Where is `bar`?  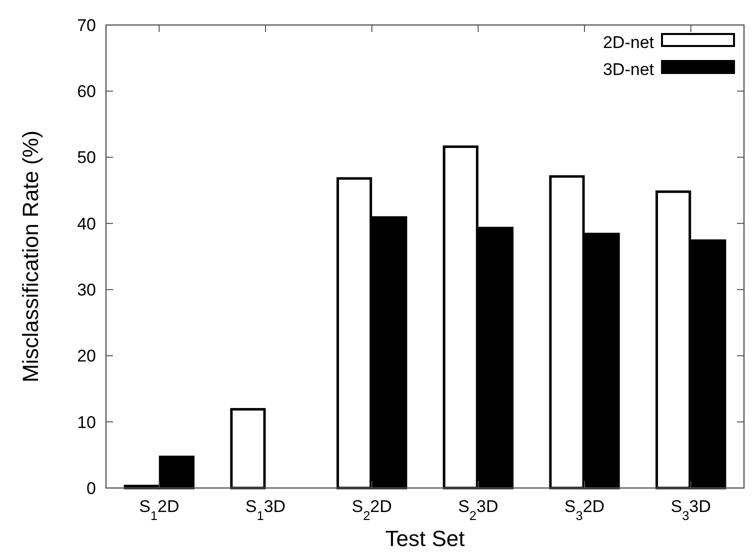
bar is located at coordinates (248, 449).